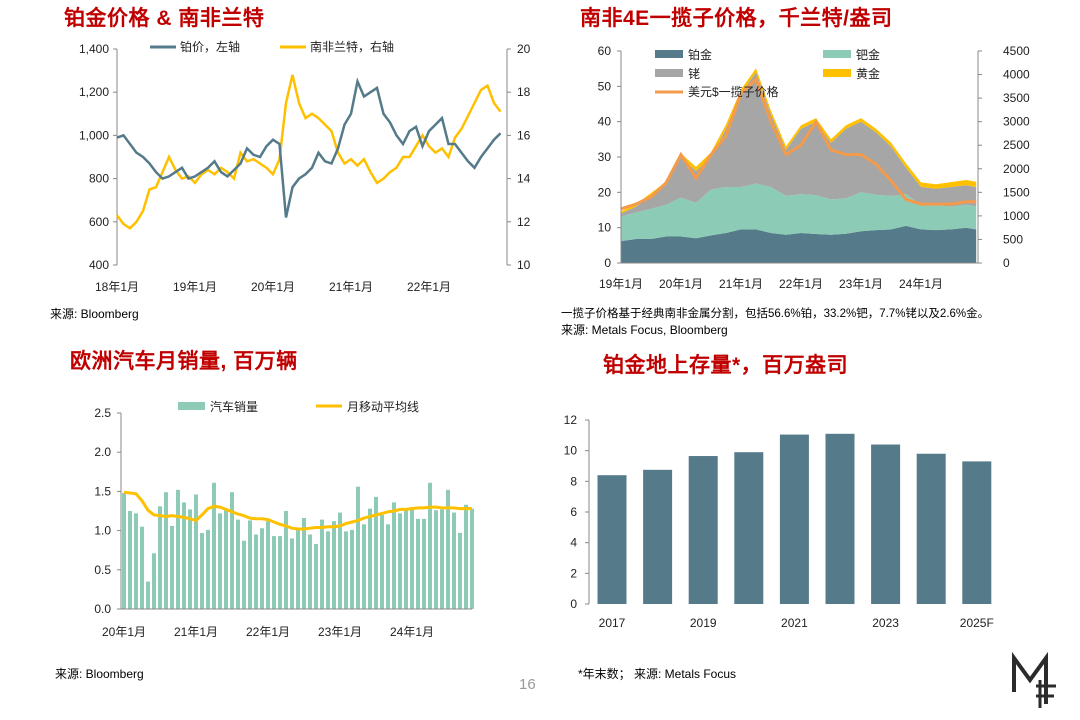 This screenshot has height=720, width=1080. Describe the element at coordinates (1016, 51) in the screenshot. I see `chart2-right-tick-label: 4500` at that location.